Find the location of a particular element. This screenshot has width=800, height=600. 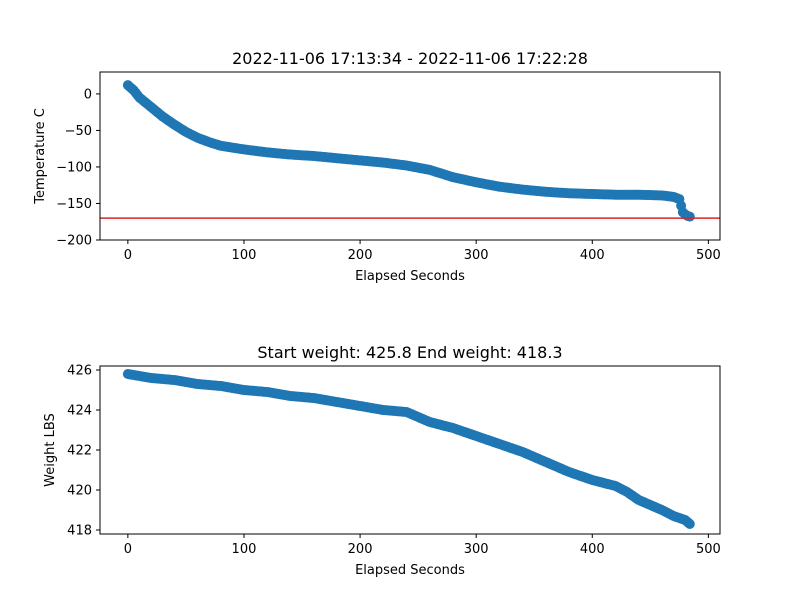

temperature-x-tick-label: 200 is located at coordinates (360, 255).